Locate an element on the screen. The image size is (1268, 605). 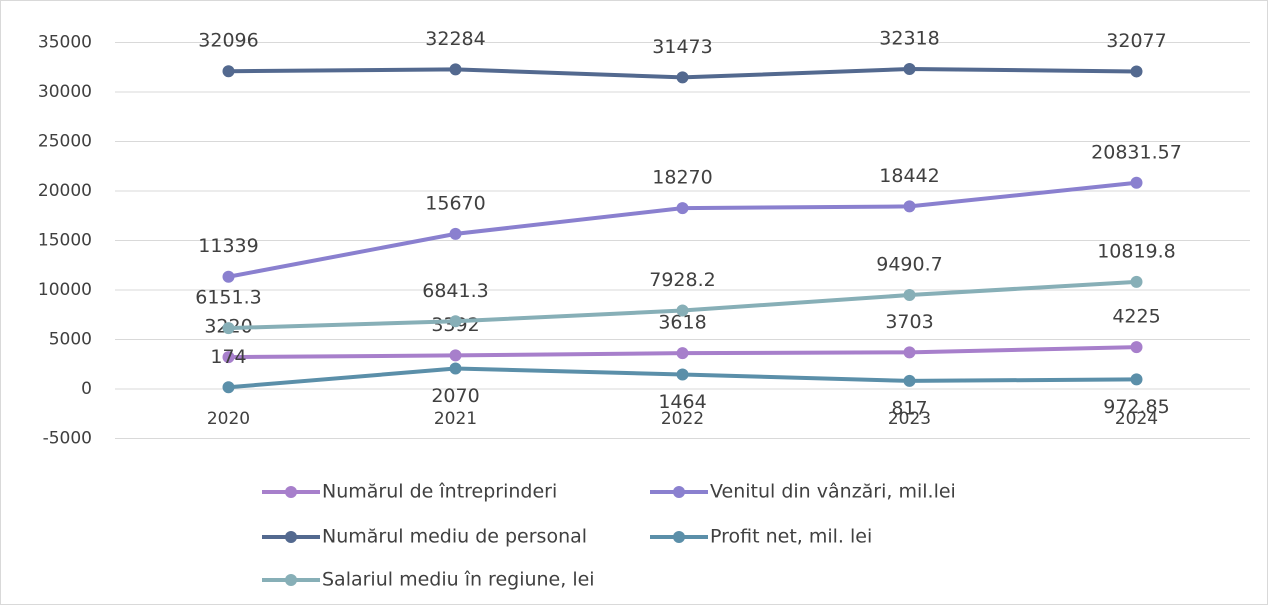
y-tick-label: 5000 is located at coordinates (70, 340).